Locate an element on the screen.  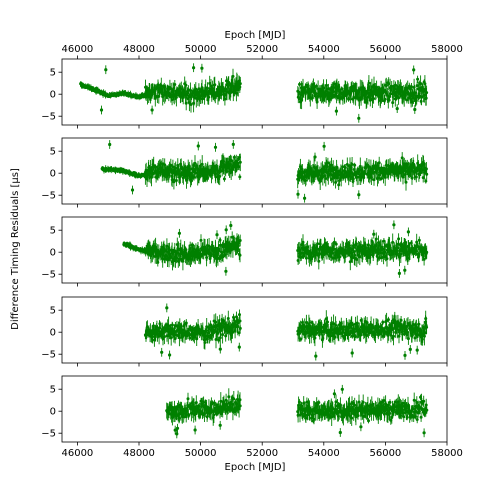
panel-5-data is located at coordinates (297, 411).